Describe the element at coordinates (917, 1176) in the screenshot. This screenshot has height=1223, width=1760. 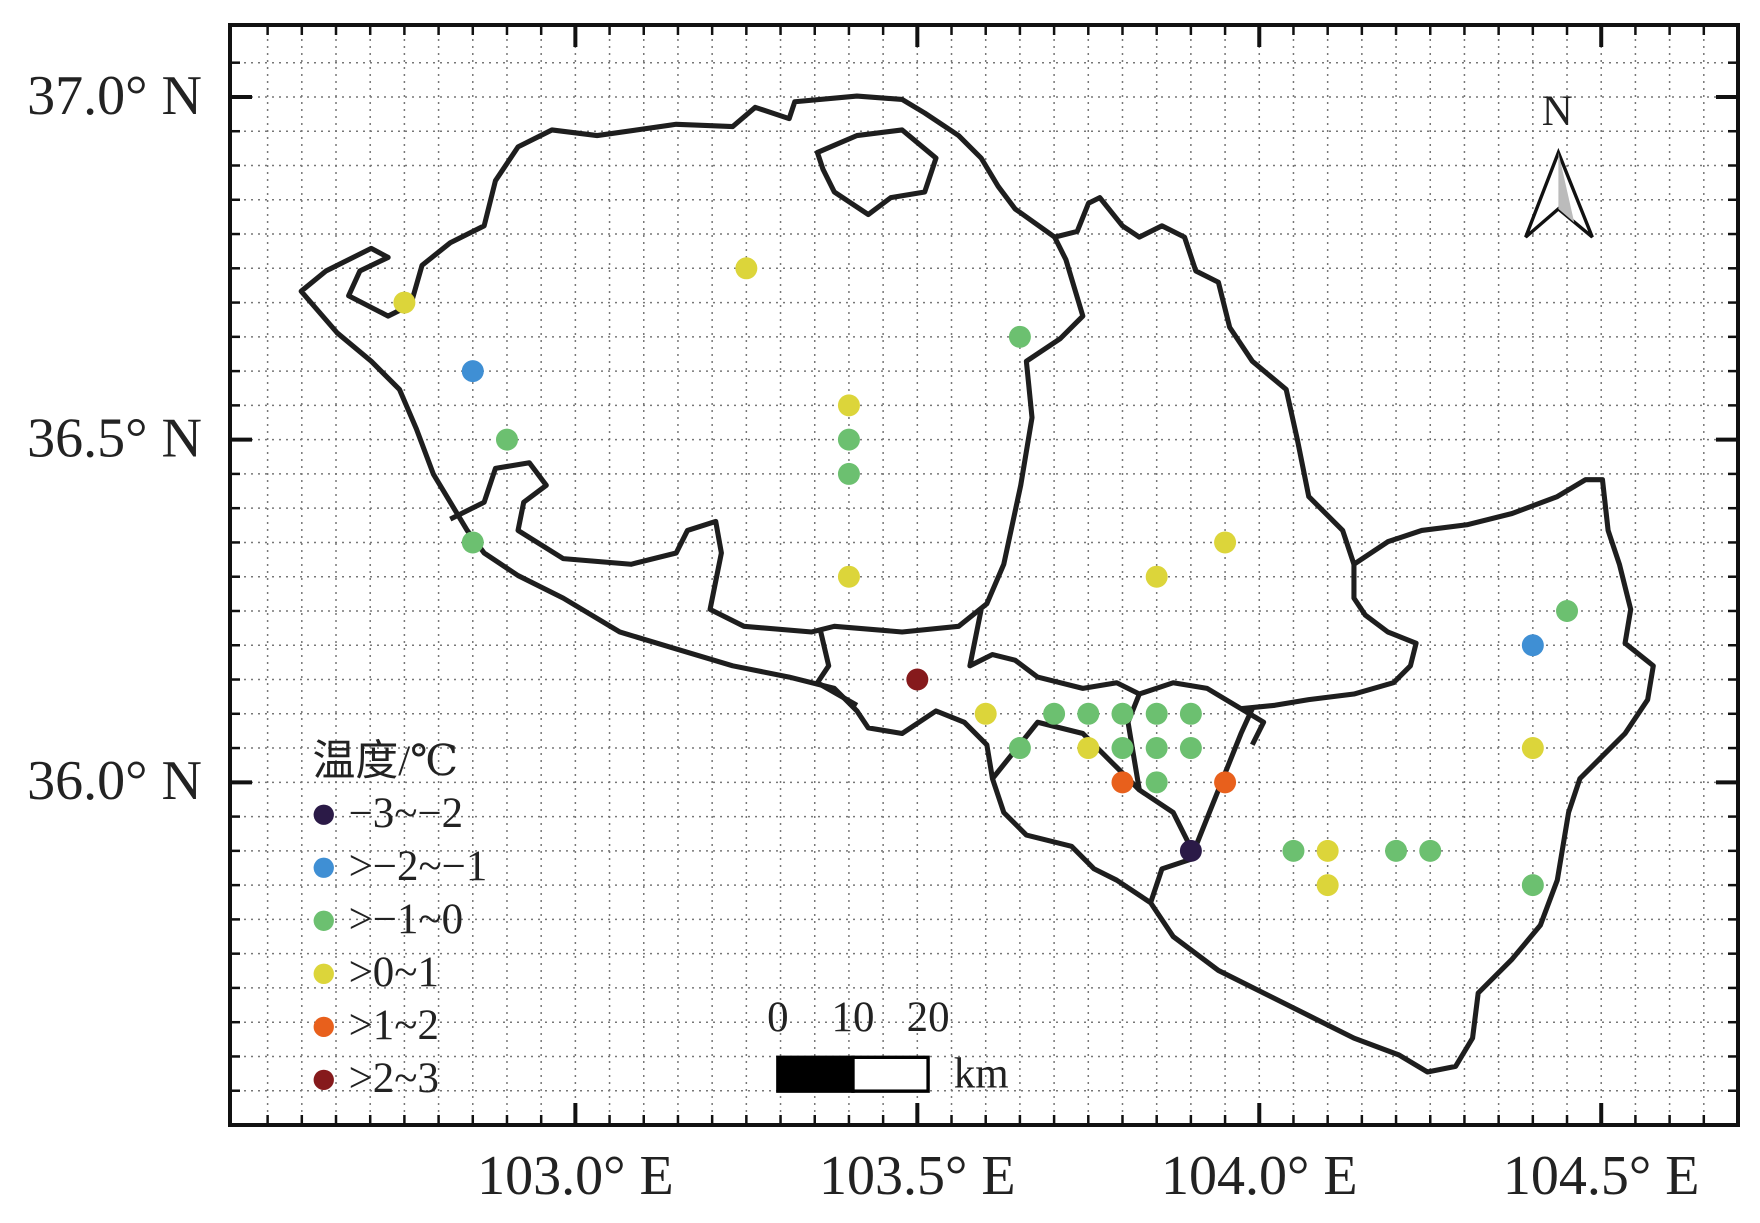
I see `x-tick-label: 103.5° E` at that location.